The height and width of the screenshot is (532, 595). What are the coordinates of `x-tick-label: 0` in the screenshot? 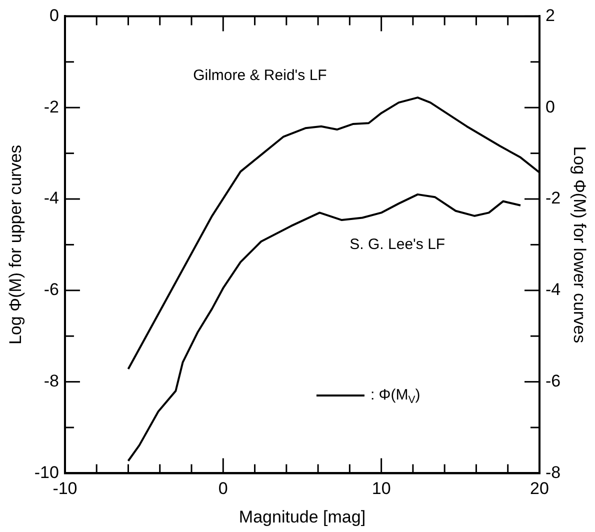 It's located at (223, 488).